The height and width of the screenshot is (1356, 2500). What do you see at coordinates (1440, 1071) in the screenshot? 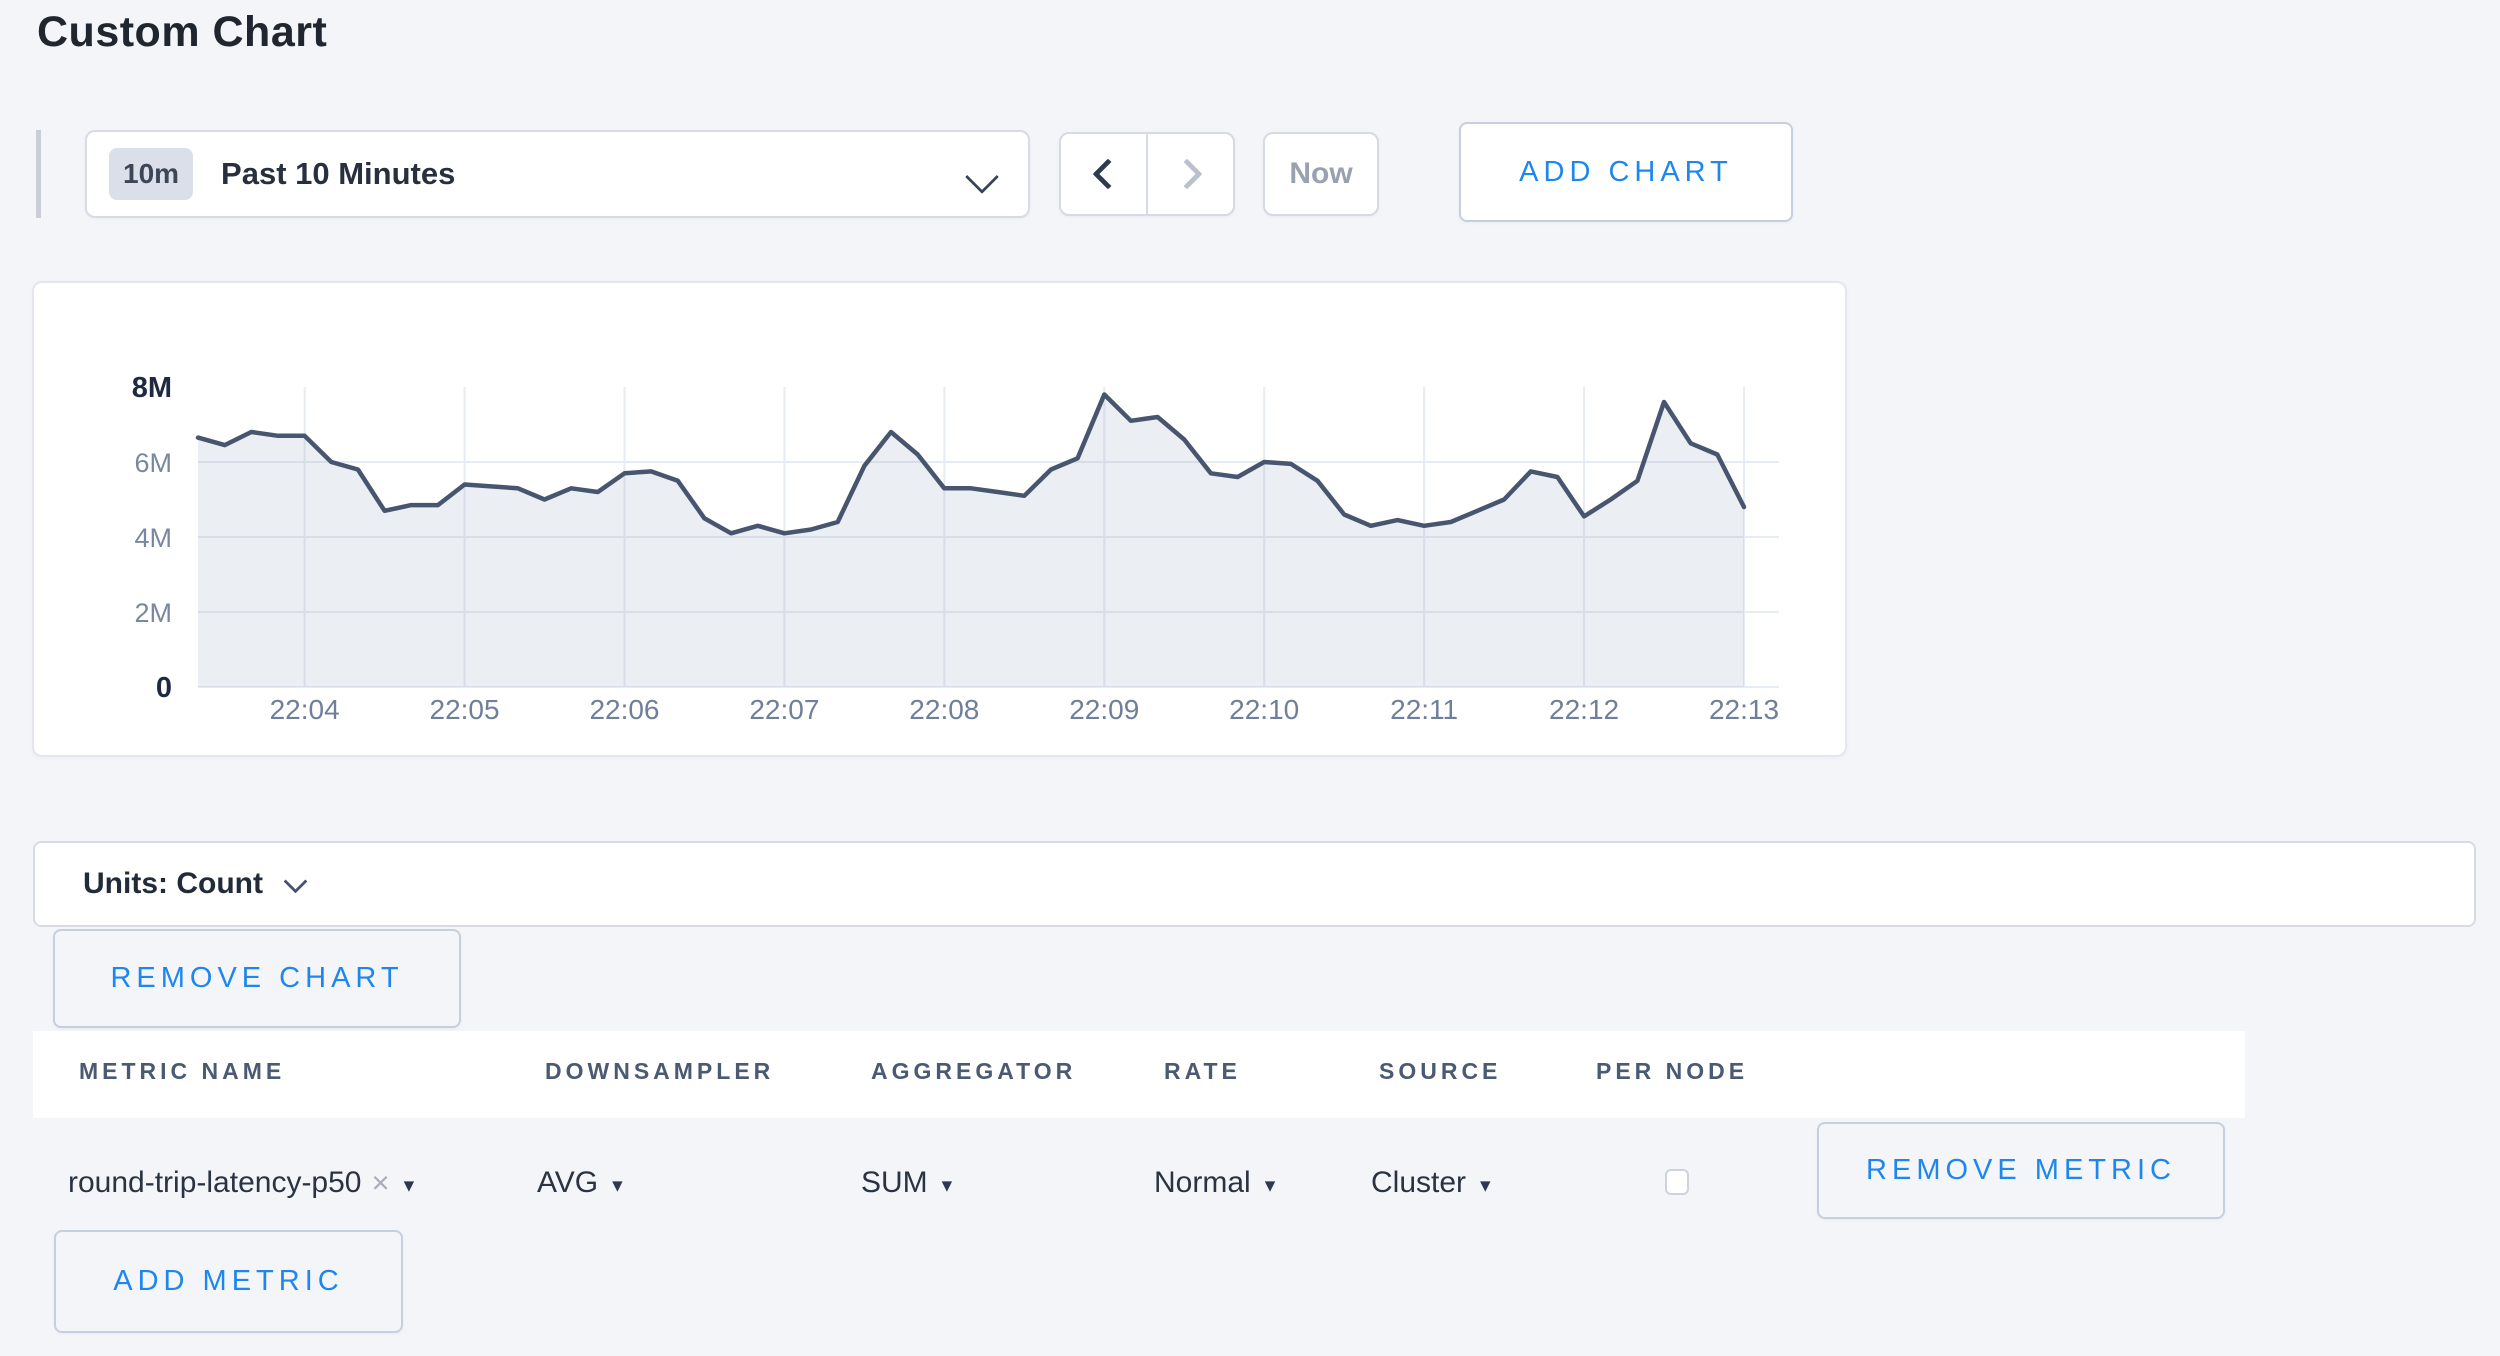
I see `column-header-source: SOURCE` at bounding box center [1440, 1071].